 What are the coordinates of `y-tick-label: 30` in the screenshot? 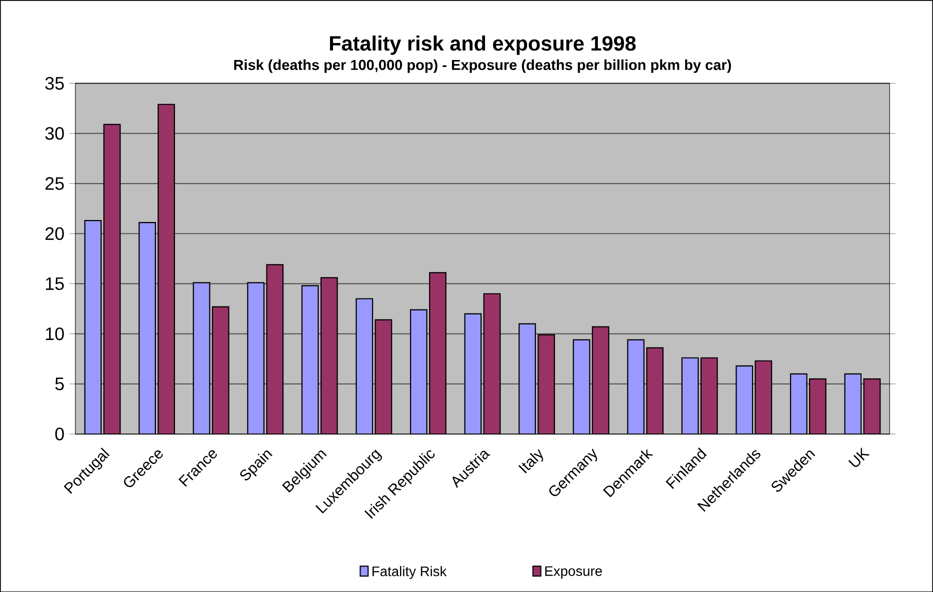 It's located at (54, 133).